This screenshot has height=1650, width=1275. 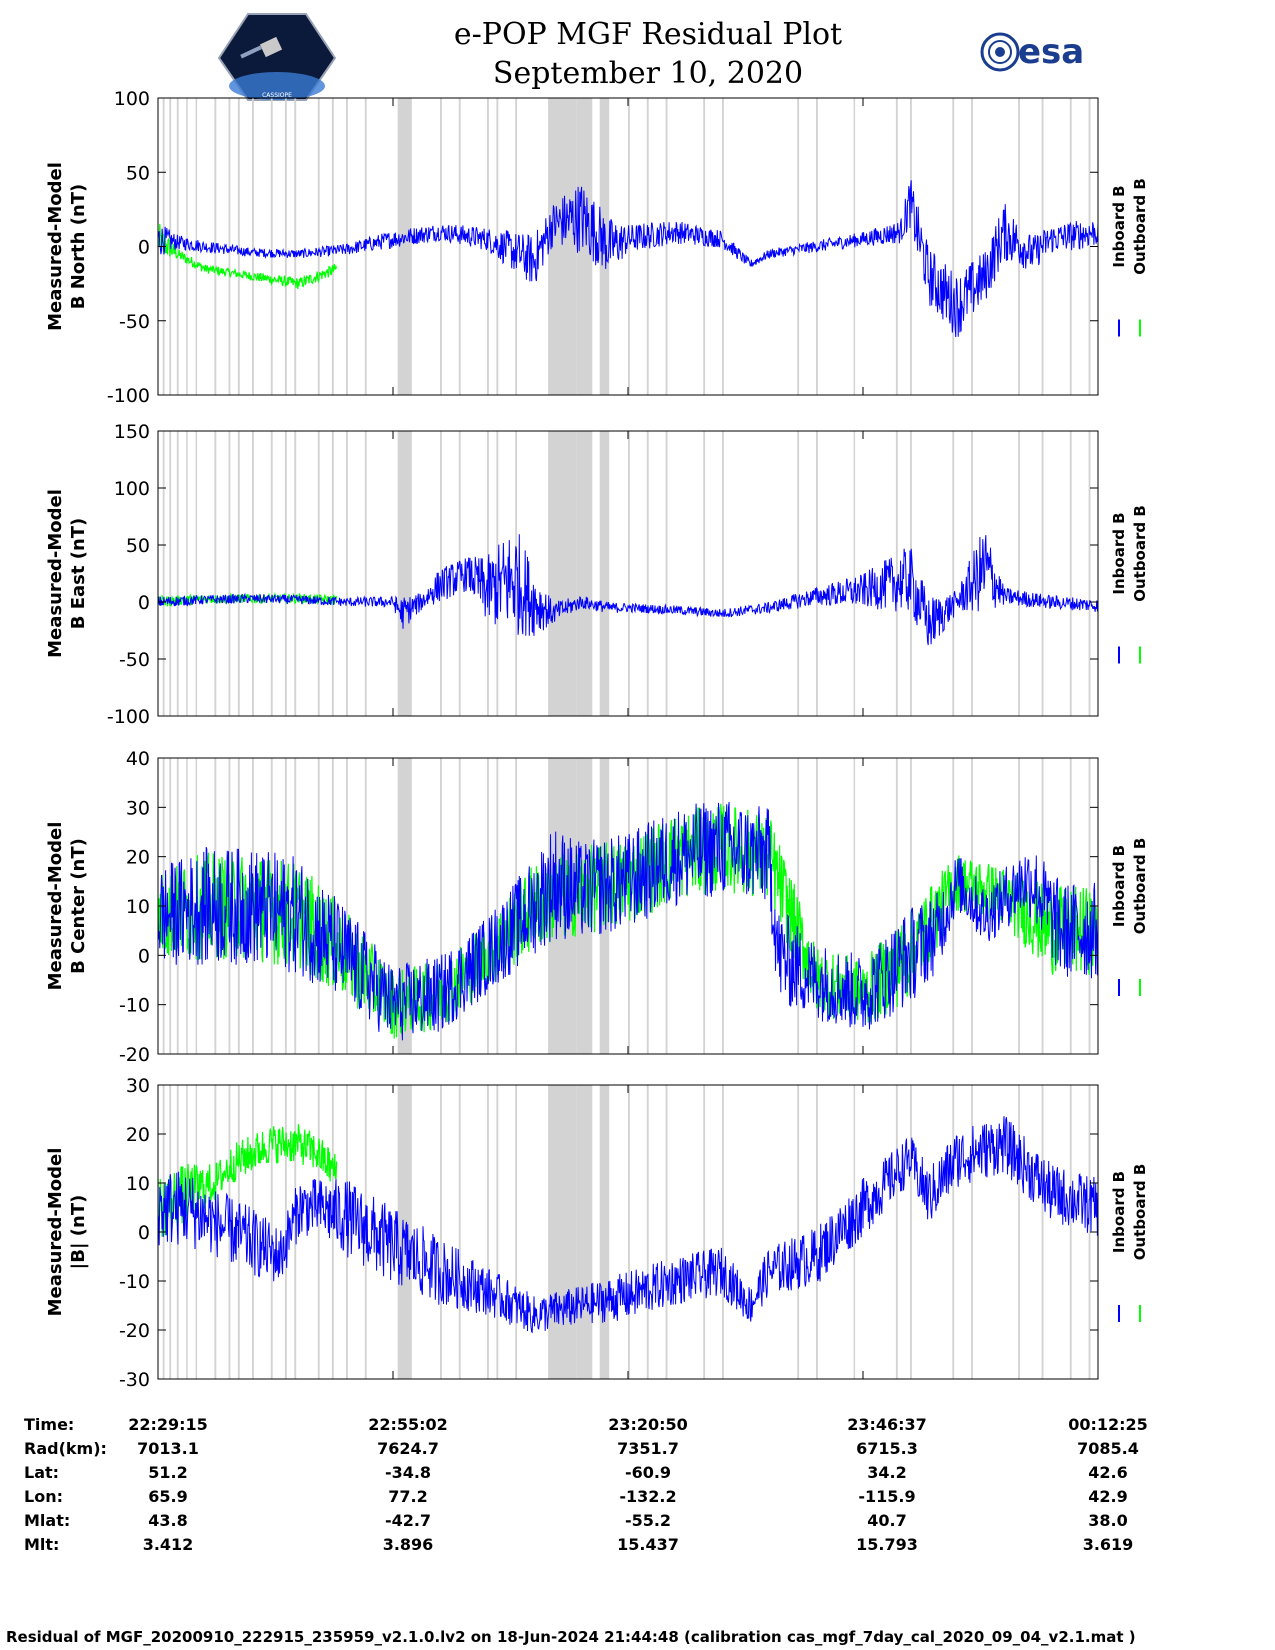 I want to click on y-tick-label: 50, so click(x=138, y=173).